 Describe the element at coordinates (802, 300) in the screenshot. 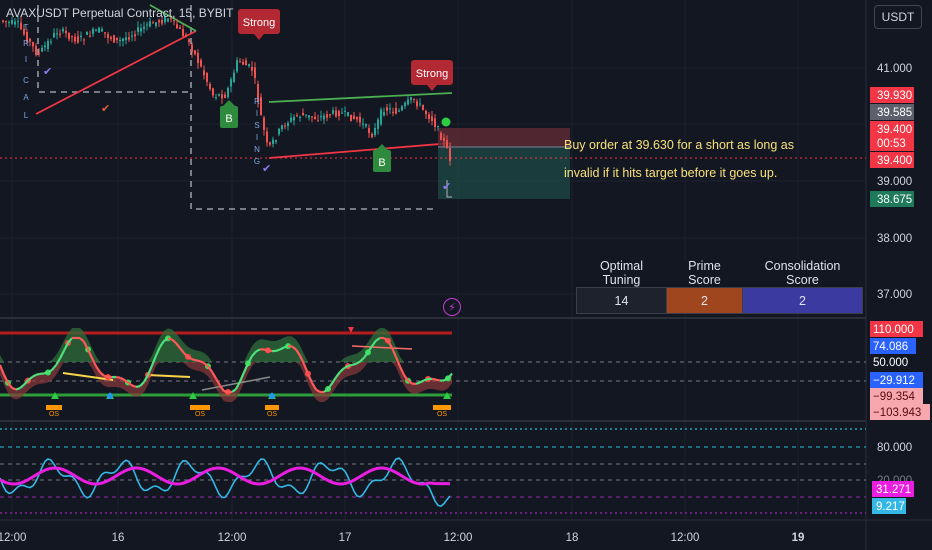

I see `consolidation-score-value: 2` at that location.